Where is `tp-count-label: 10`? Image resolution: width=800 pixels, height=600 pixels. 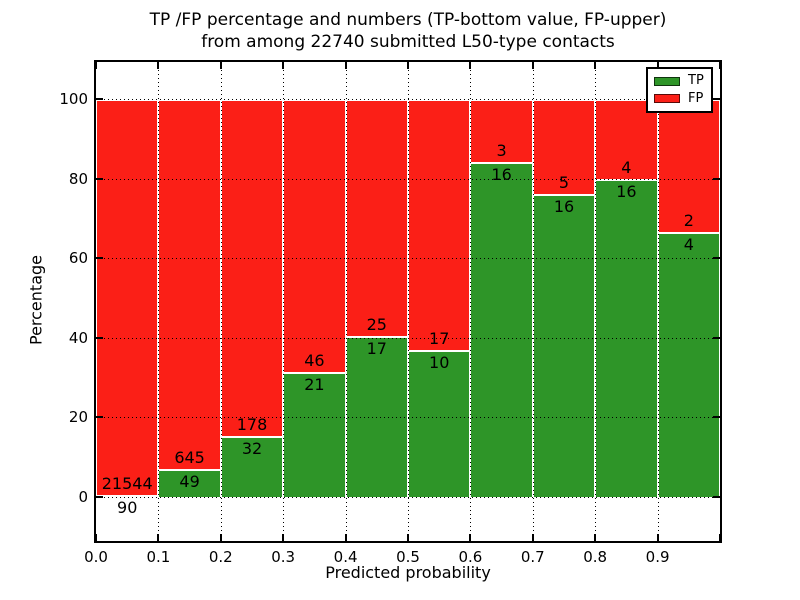 tp-count-label: 10 is located at coordinates (439, 362).